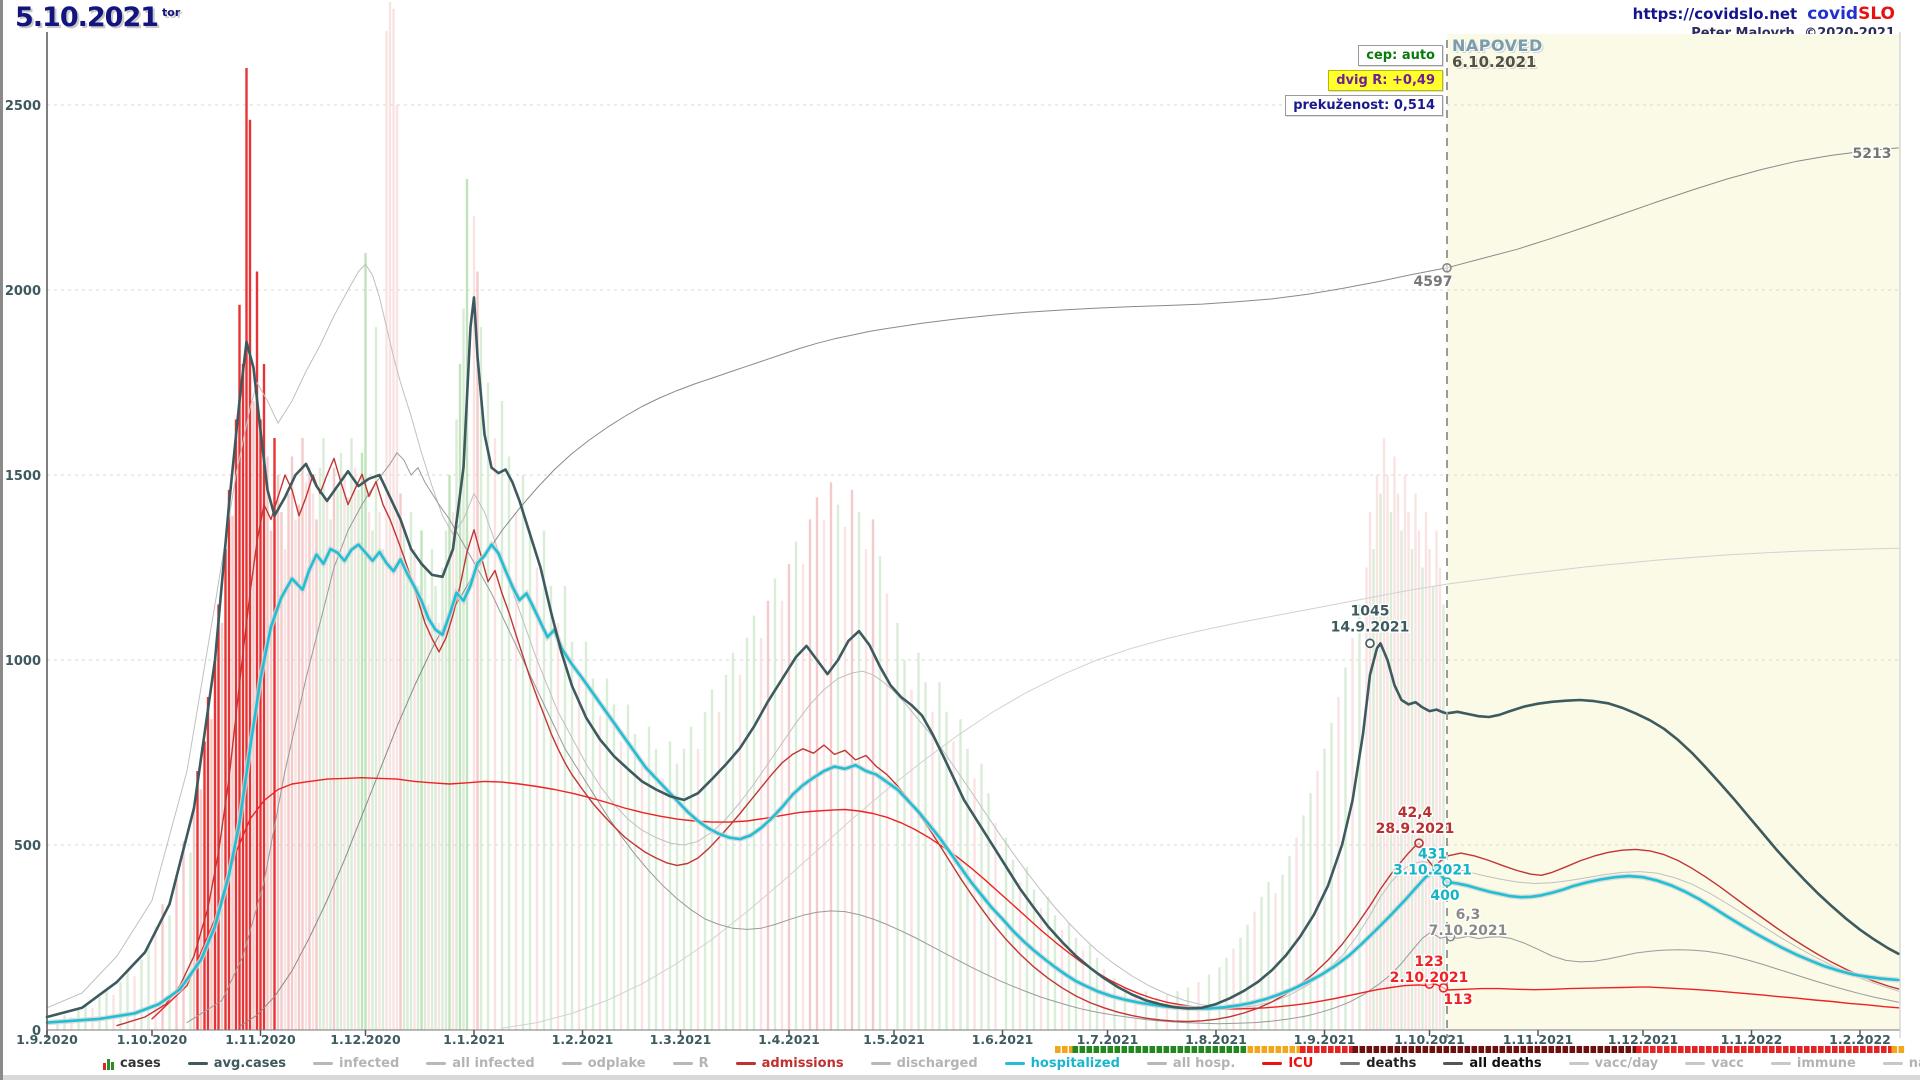  I want to click on legend-item-odplake: odplake, so click(603, 1063).